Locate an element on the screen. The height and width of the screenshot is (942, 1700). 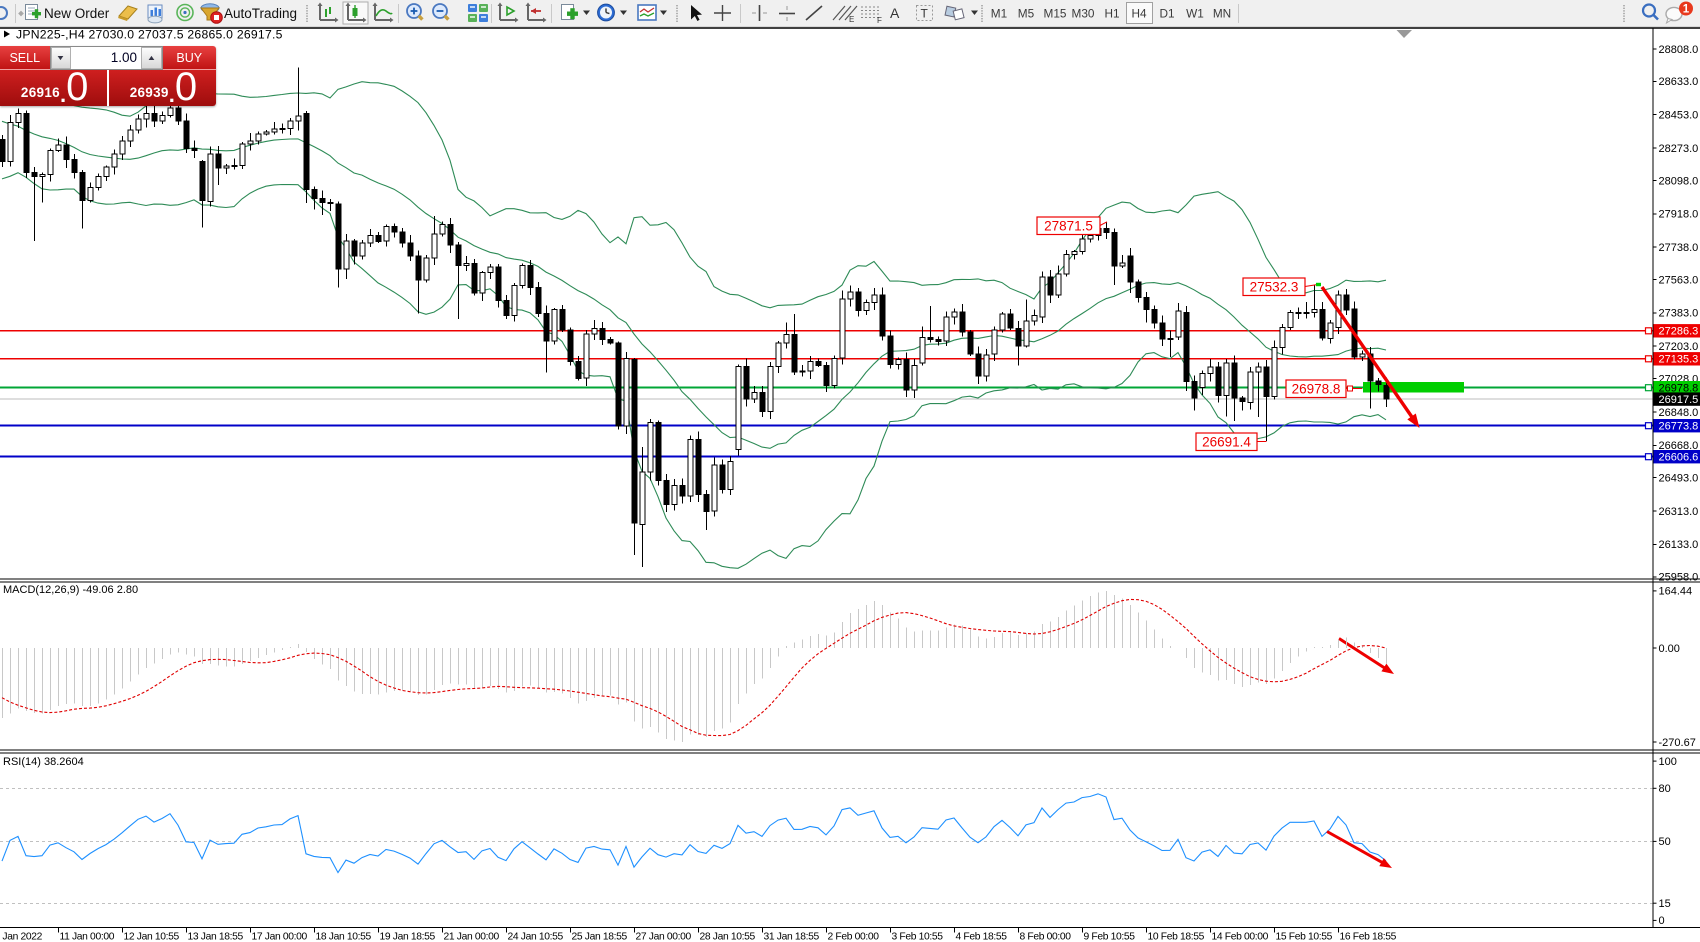
svg-text: E is located at coordinates (851, 19).